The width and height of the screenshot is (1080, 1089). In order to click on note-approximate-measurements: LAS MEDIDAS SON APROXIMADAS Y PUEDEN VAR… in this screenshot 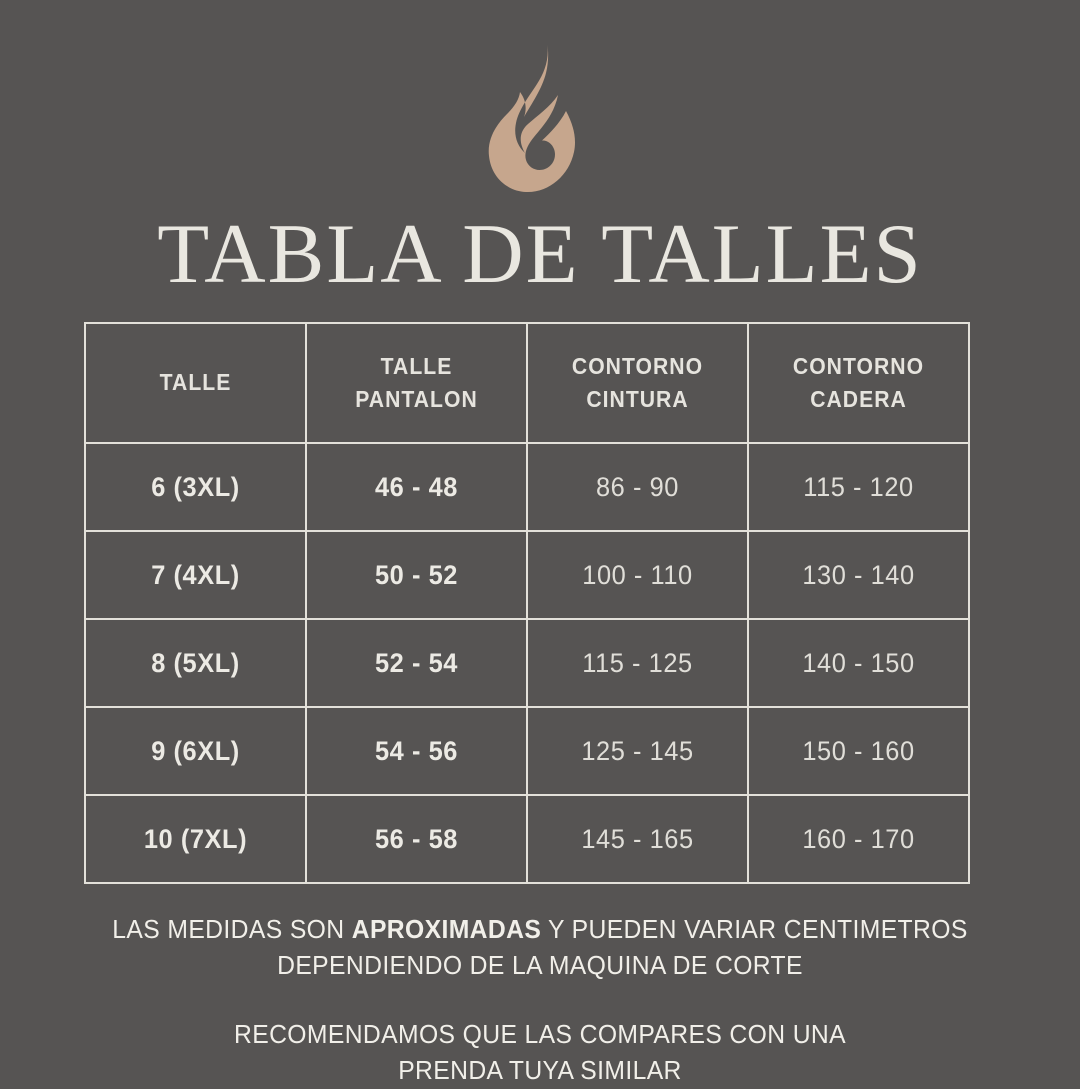, I will do `click(540, 948)`.